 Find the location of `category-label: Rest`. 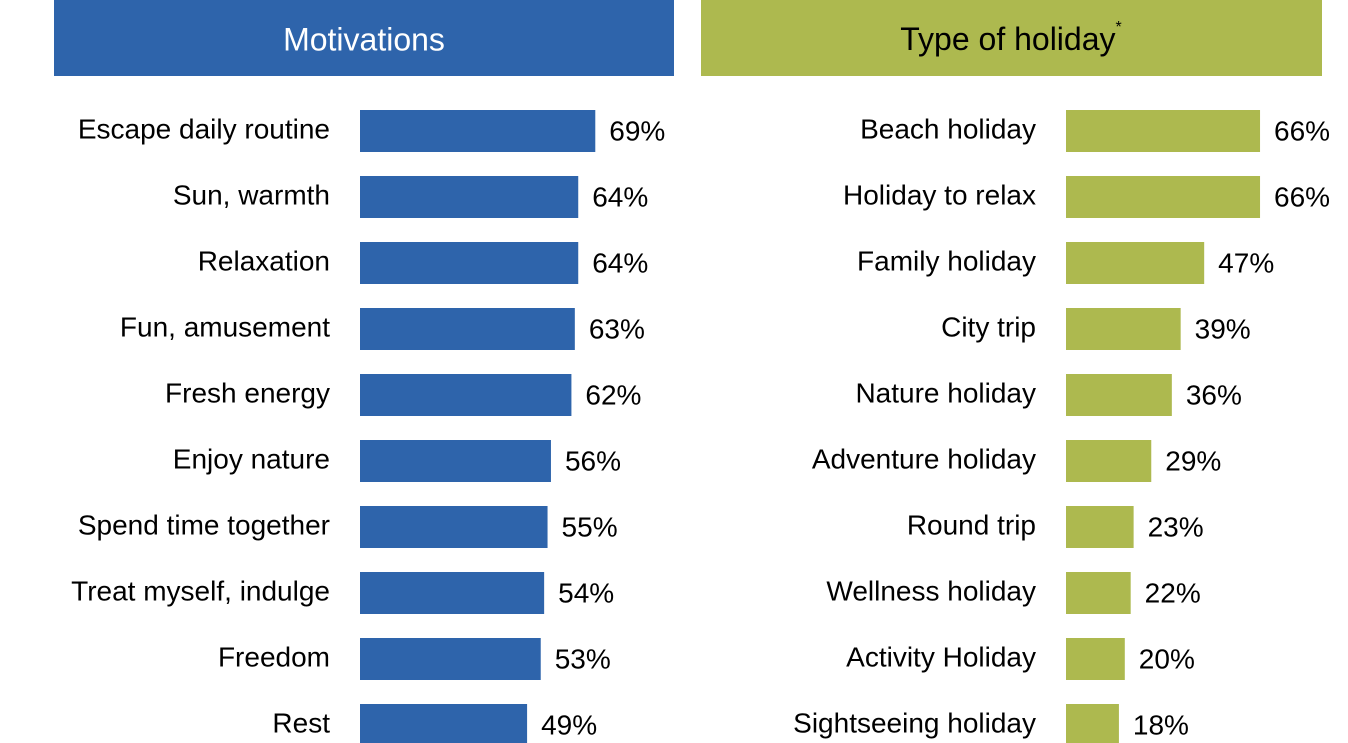

category-label: Rest is located at coordinates (301, 722).